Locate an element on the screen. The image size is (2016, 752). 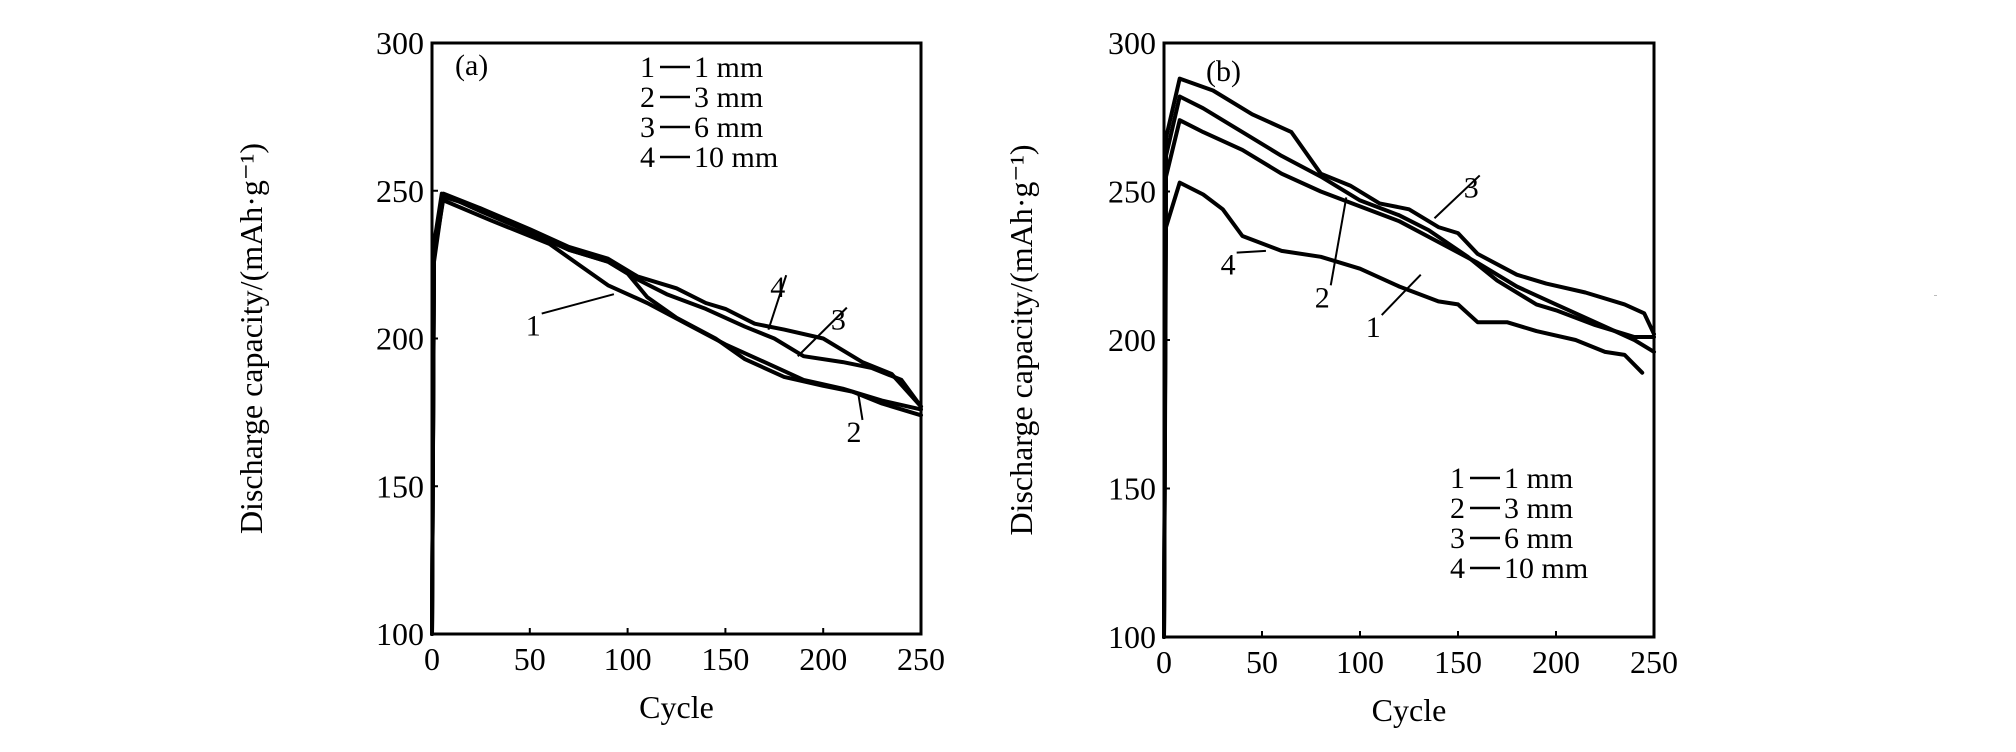
x-axis-b: 0 50 100 150 200 250 is located at coordinates (1417, 655).